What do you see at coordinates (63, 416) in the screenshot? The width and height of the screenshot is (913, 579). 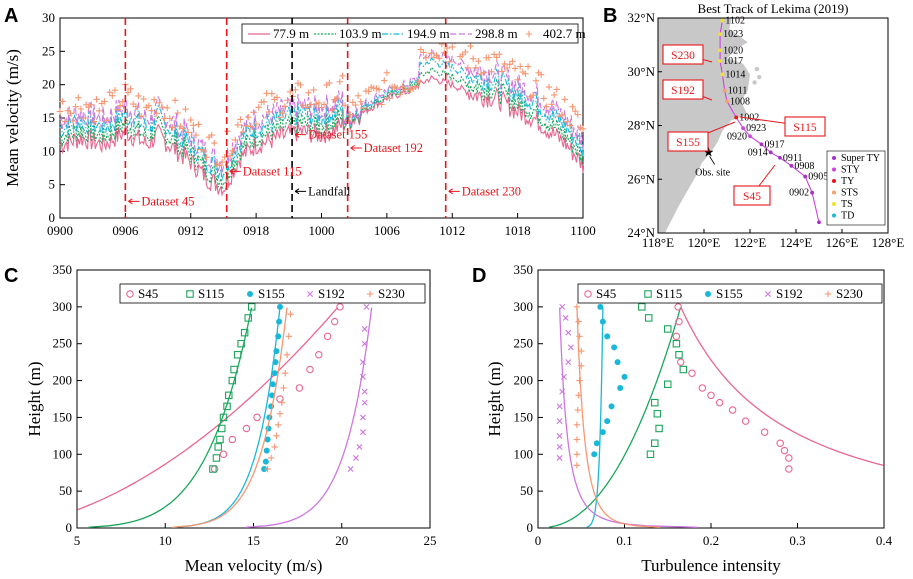 I see `y-tick-label-c: 150` at bounding box center [63, 416].